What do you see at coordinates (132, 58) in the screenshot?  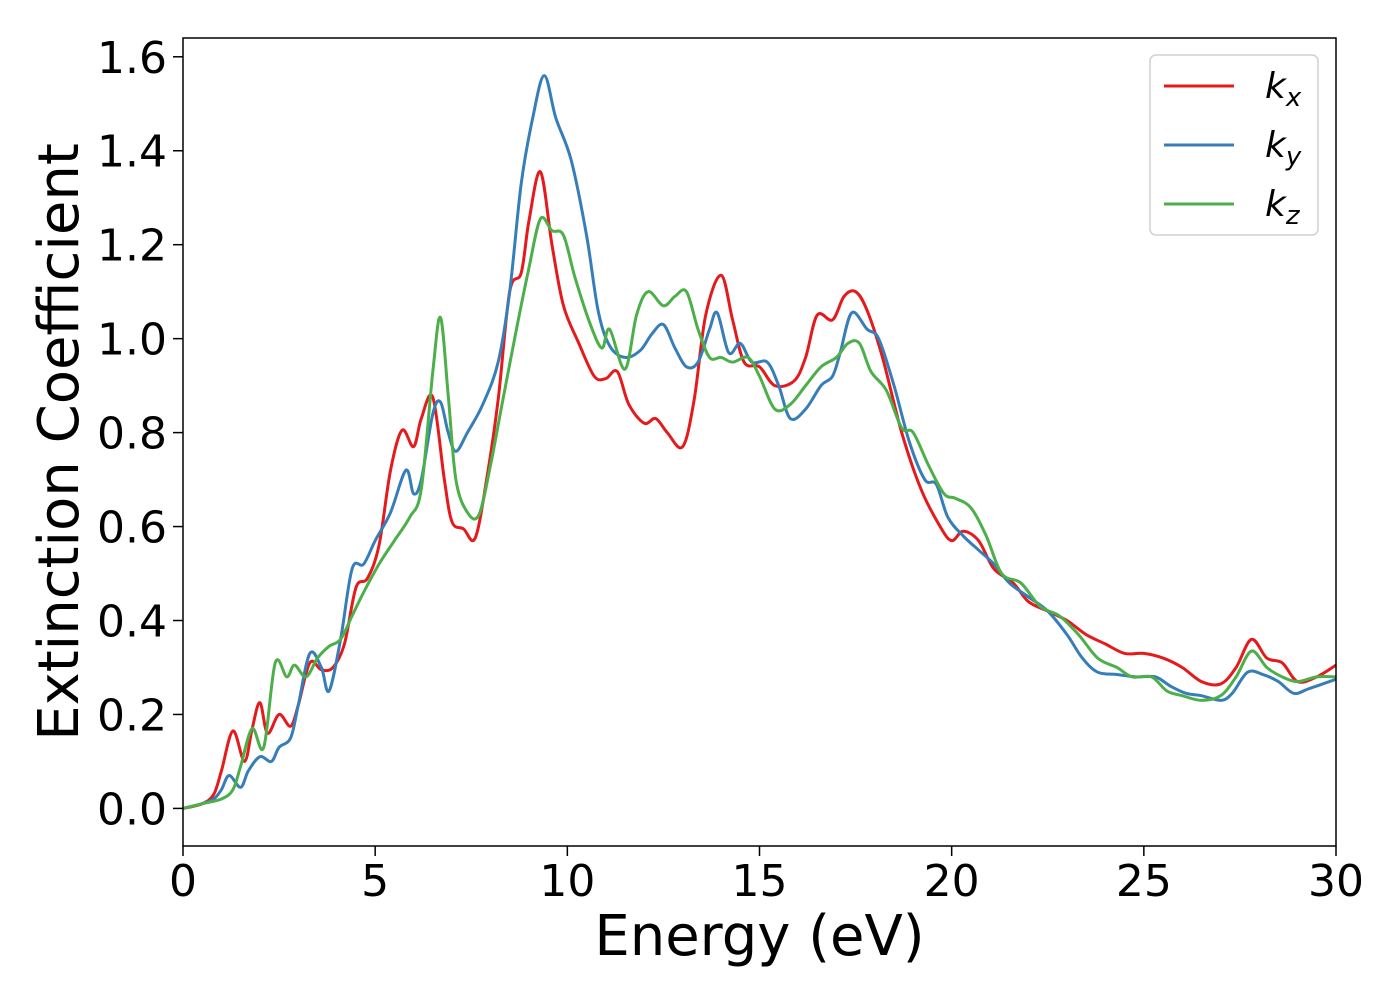 I see `y-tick-label: 1.6` at bounding box center [132, 58].